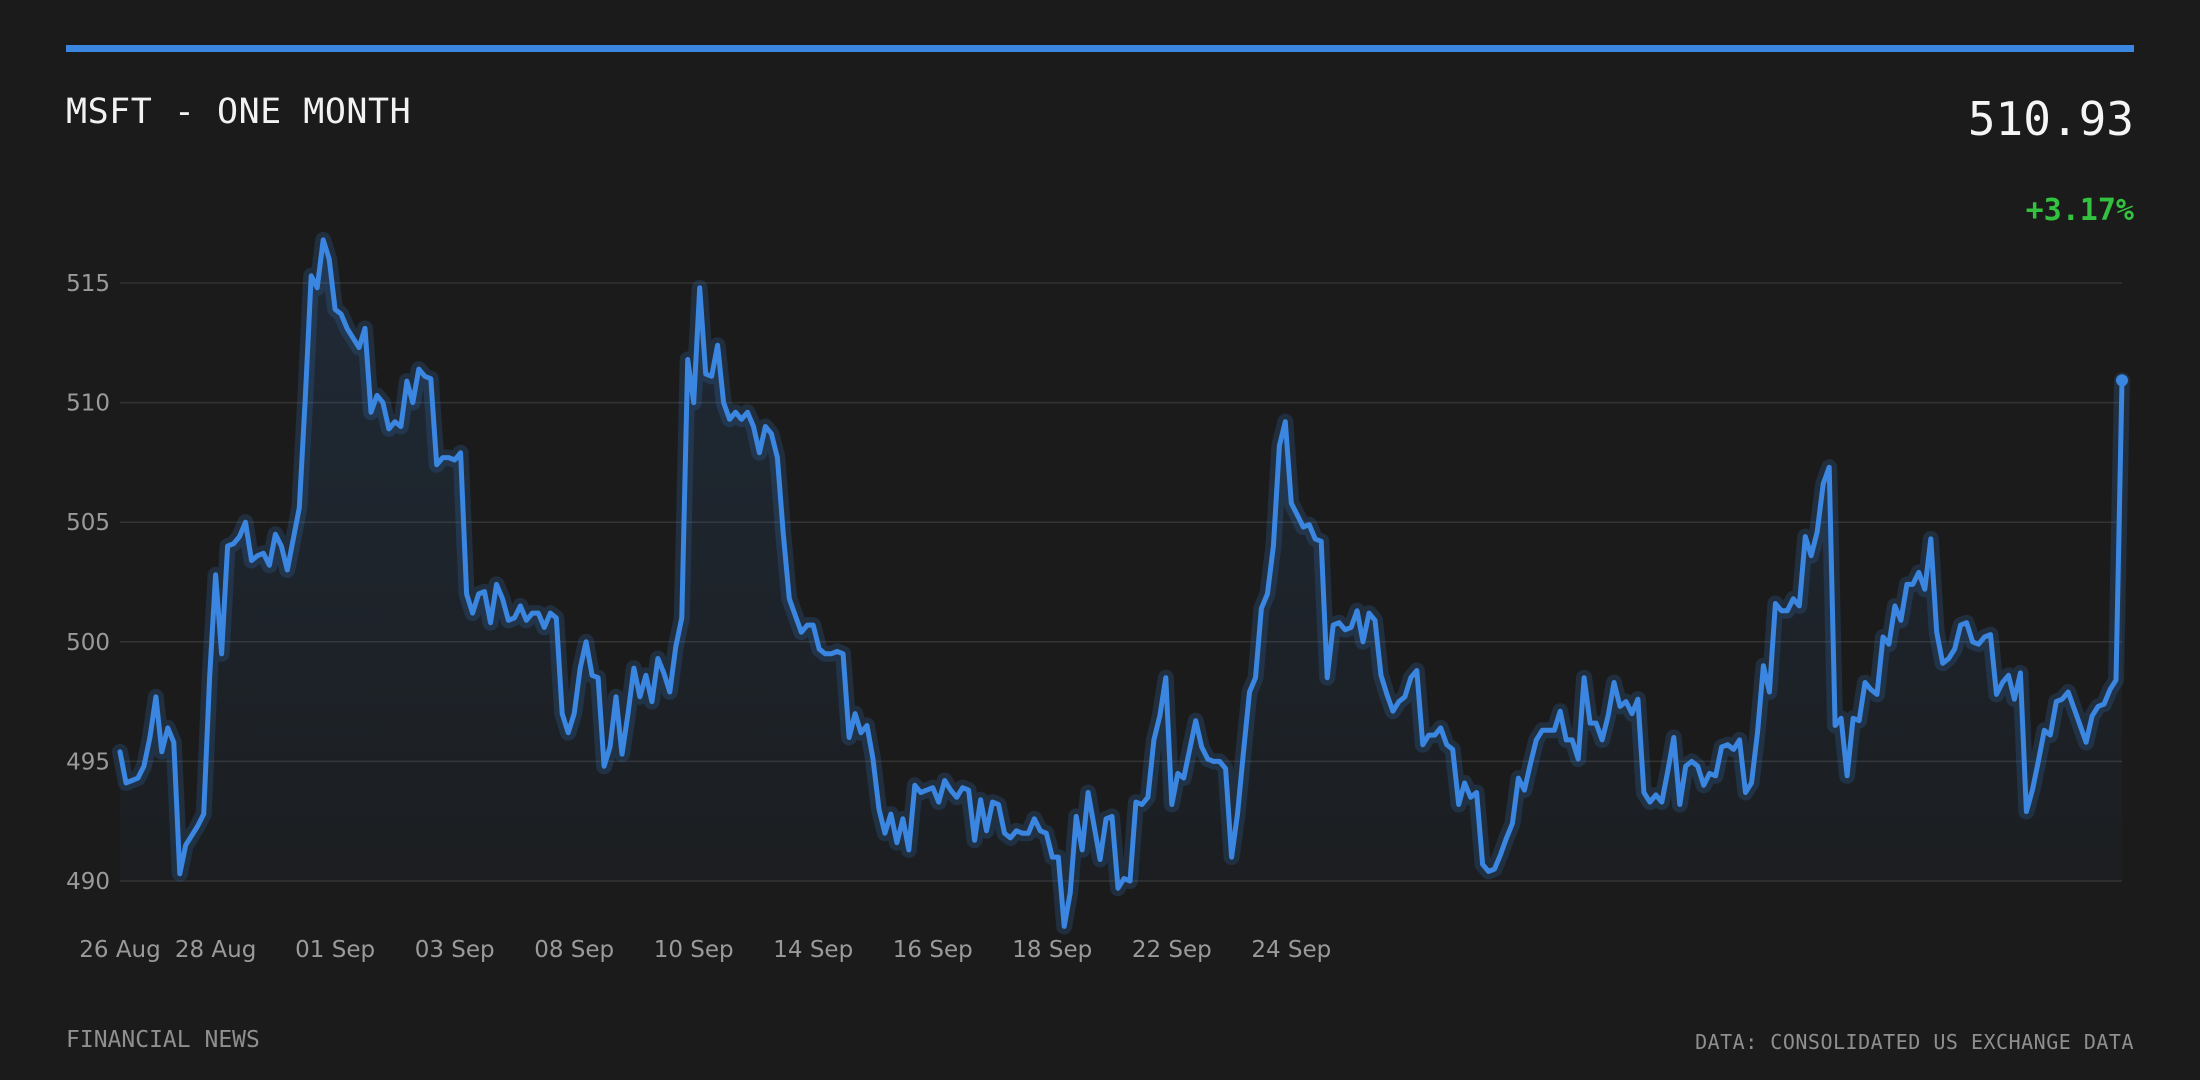  What do you see at coordinates (88, 284) in the screenshot?
I see `y-tick-label: 515` at bounding box center [88, 284].